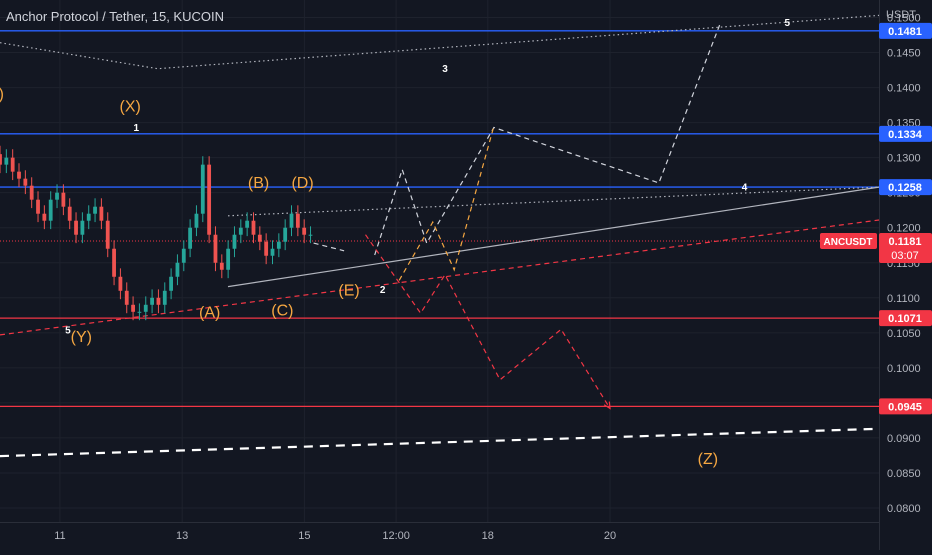  What do you see at coordinates (348, 291) in the screenshot?
I see `wave-label: (E)` at bounding box center [348, 291].